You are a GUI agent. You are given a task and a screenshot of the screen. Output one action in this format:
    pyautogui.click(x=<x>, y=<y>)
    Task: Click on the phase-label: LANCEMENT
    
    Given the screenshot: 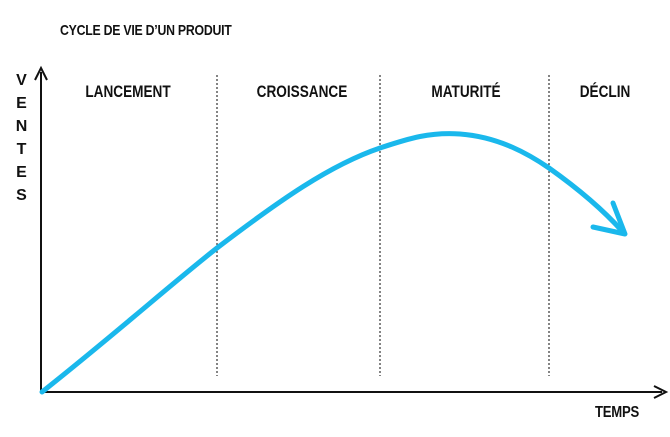 What is the action you would take?
    pyautogui.click(x=128, y=91)
    